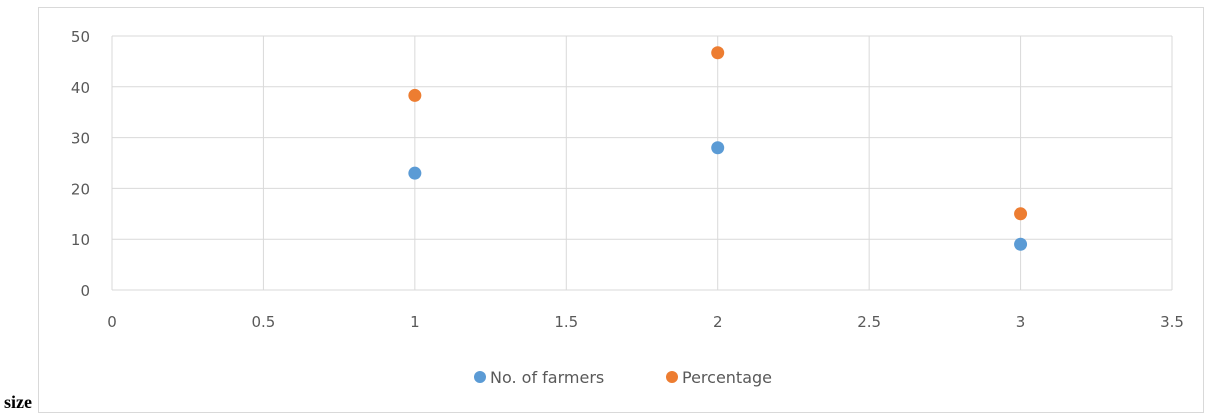 This screenshot has height=415, width=1207. Describe the element at coordinates (1172, 322) in the screenshot. I see `x-tick-label: 3.5` at that location.